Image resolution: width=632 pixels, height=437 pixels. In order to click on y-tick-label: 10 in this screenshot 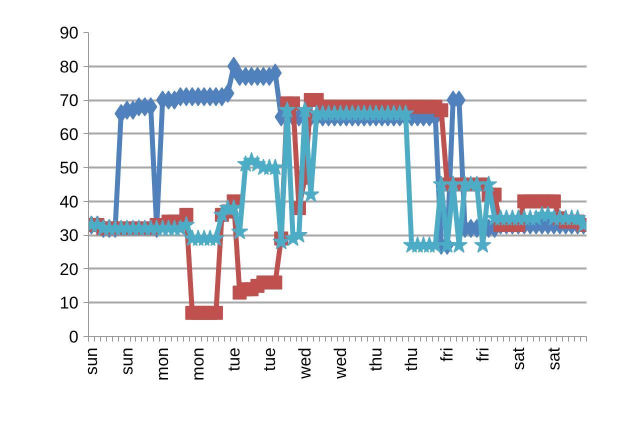, I will do `click(69, 303)`.